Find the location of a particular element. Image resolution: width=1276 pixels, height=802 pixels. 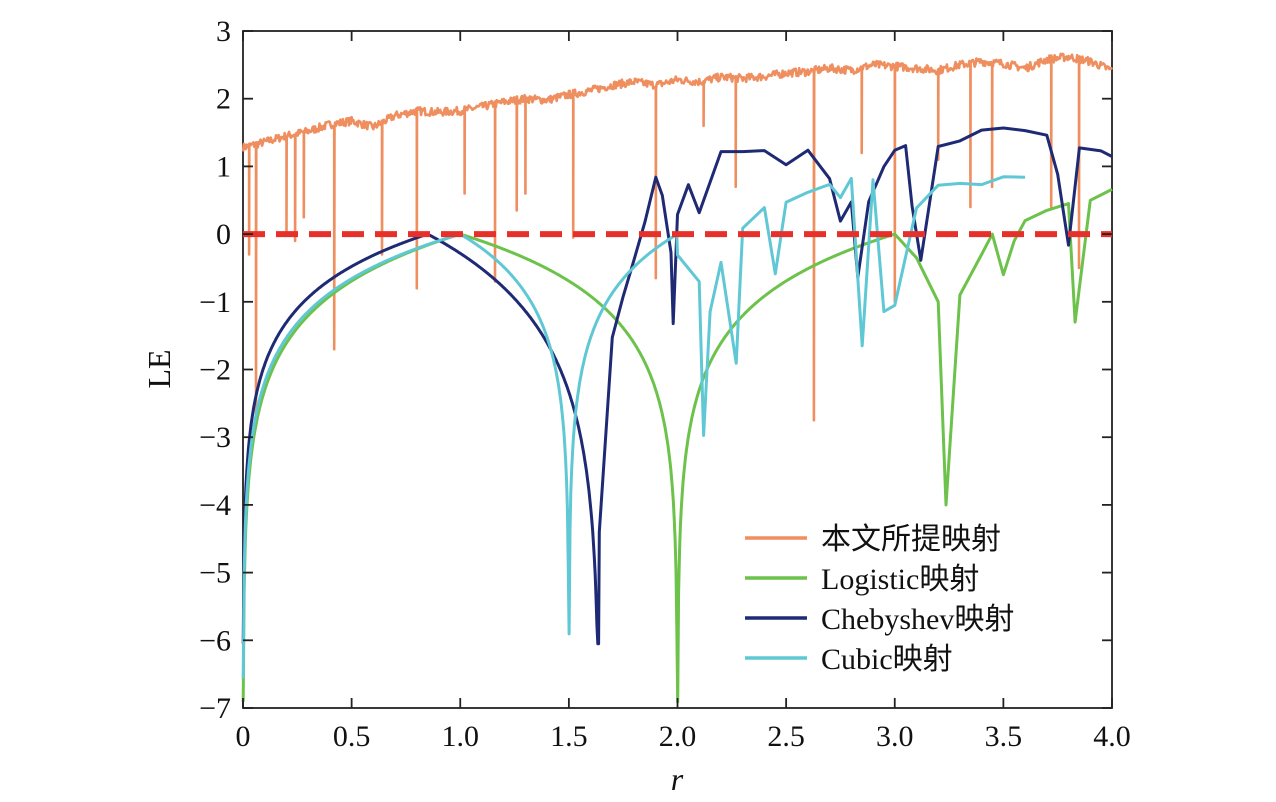

x-tick-label: 0 is located at coordinates (243, 736).